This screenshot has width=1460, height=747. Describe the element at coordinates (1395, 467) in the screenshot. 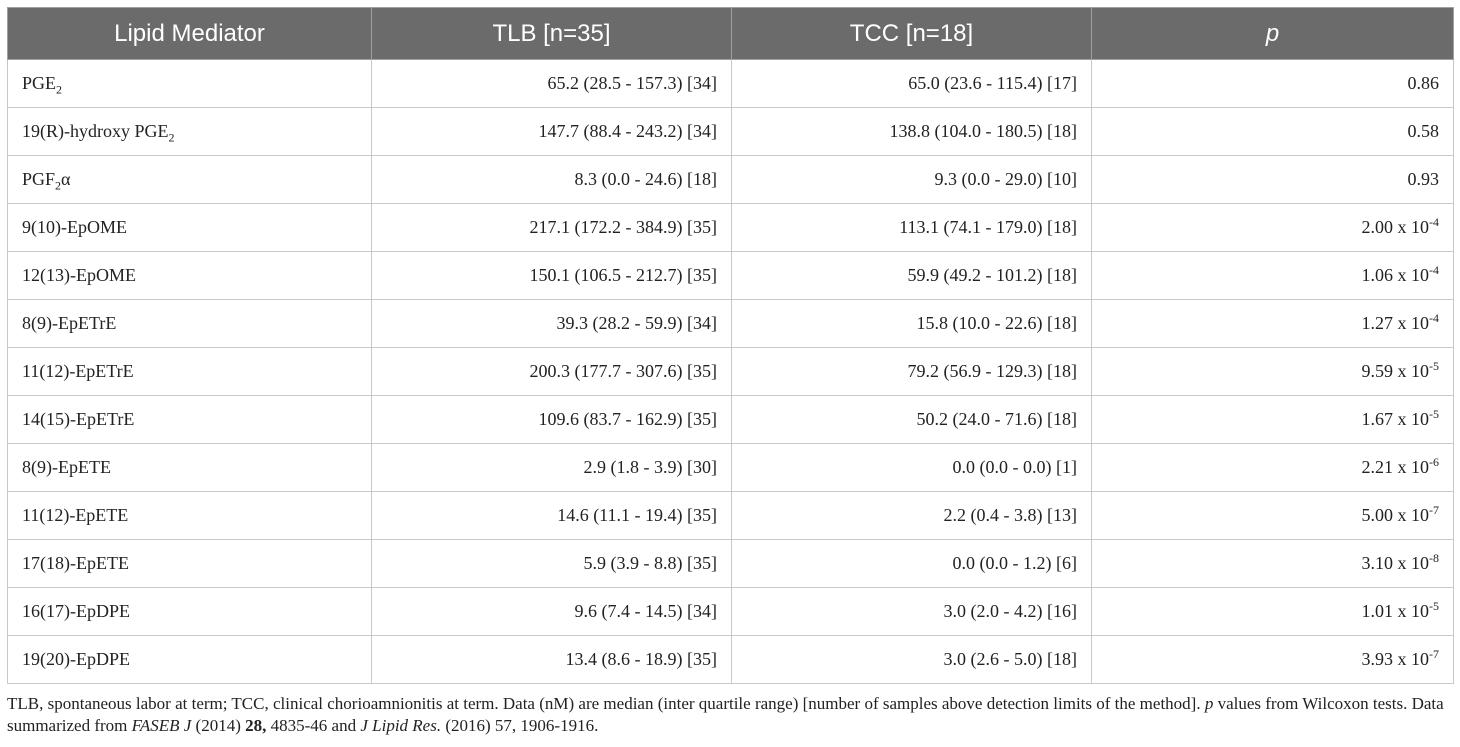

I see `p-value-base: 2.21 x 10` at that location.